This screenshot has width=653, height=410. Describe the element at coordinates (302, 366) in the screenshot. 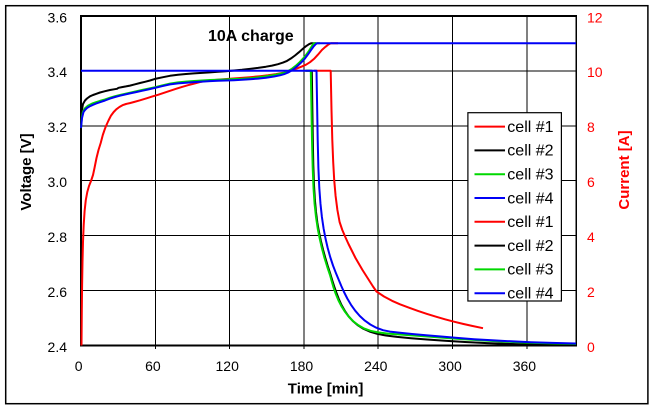

I see `svg-text: 180` at that location.